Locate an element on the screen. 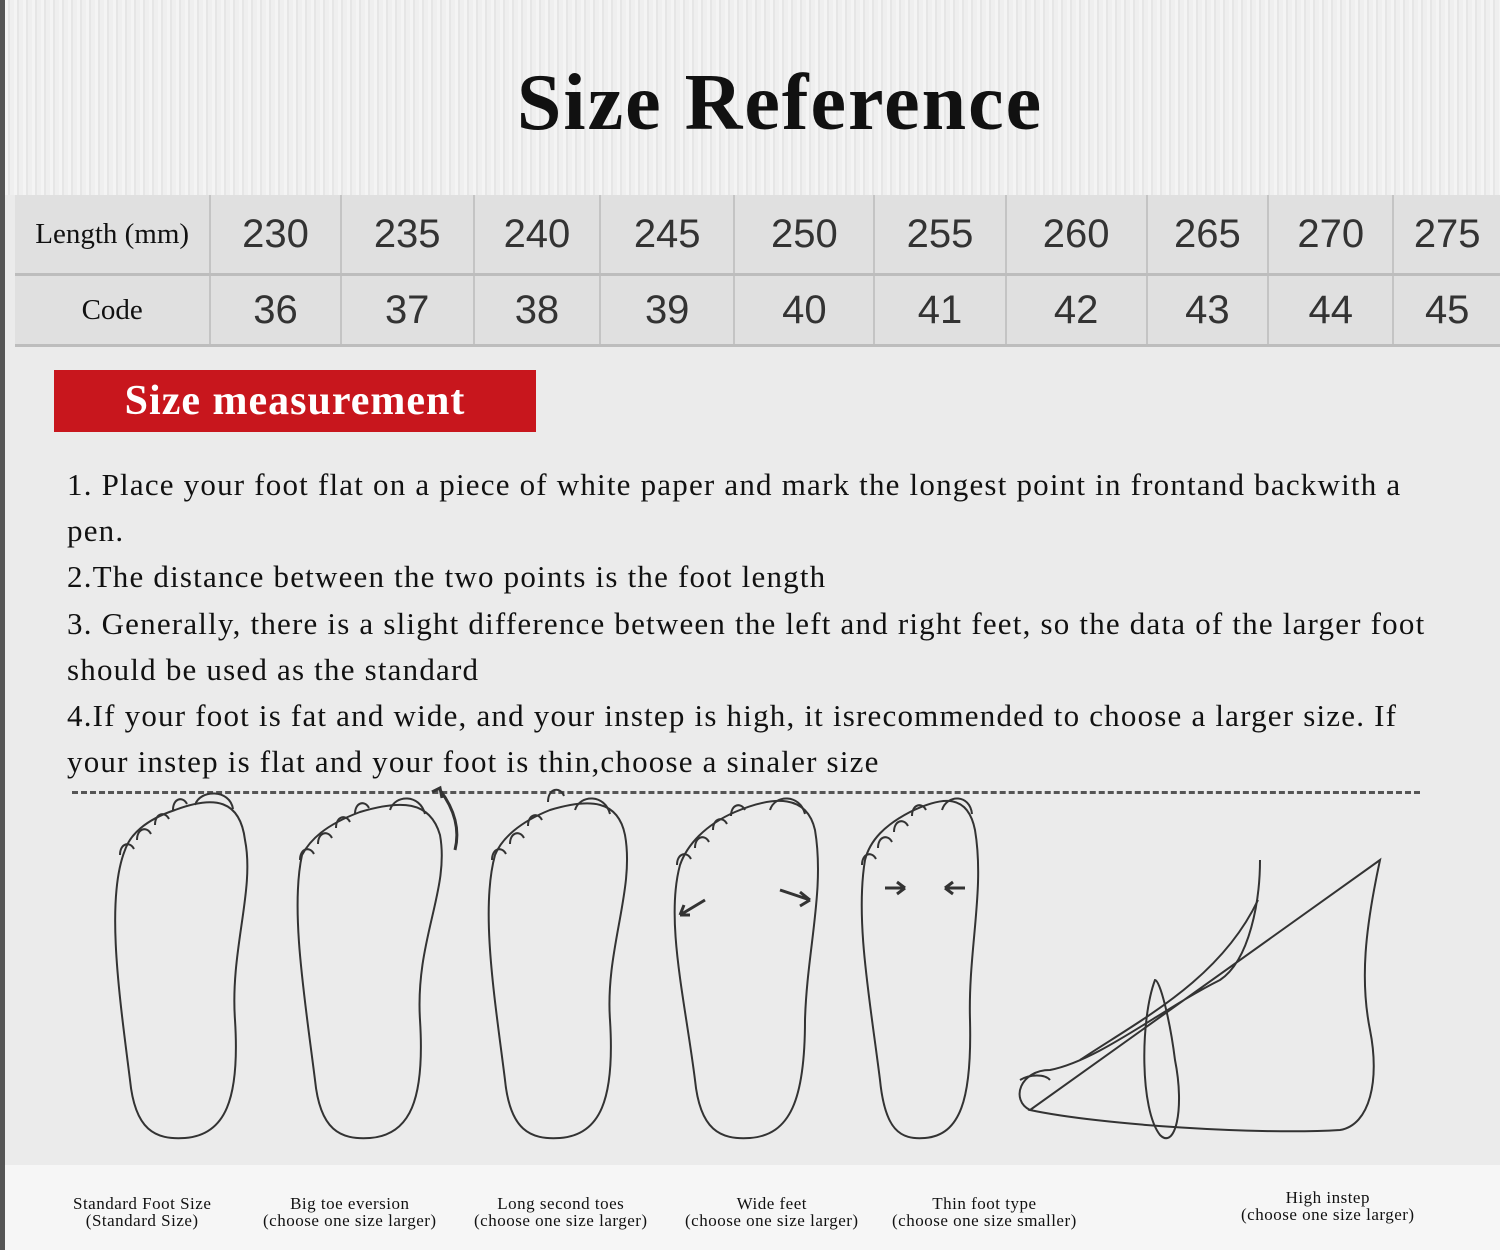 The width and height of the screenshot is (1500, 1250). caption-thin: Thin foot type (choose one size smaller) is located at coordinates (984, 1212).